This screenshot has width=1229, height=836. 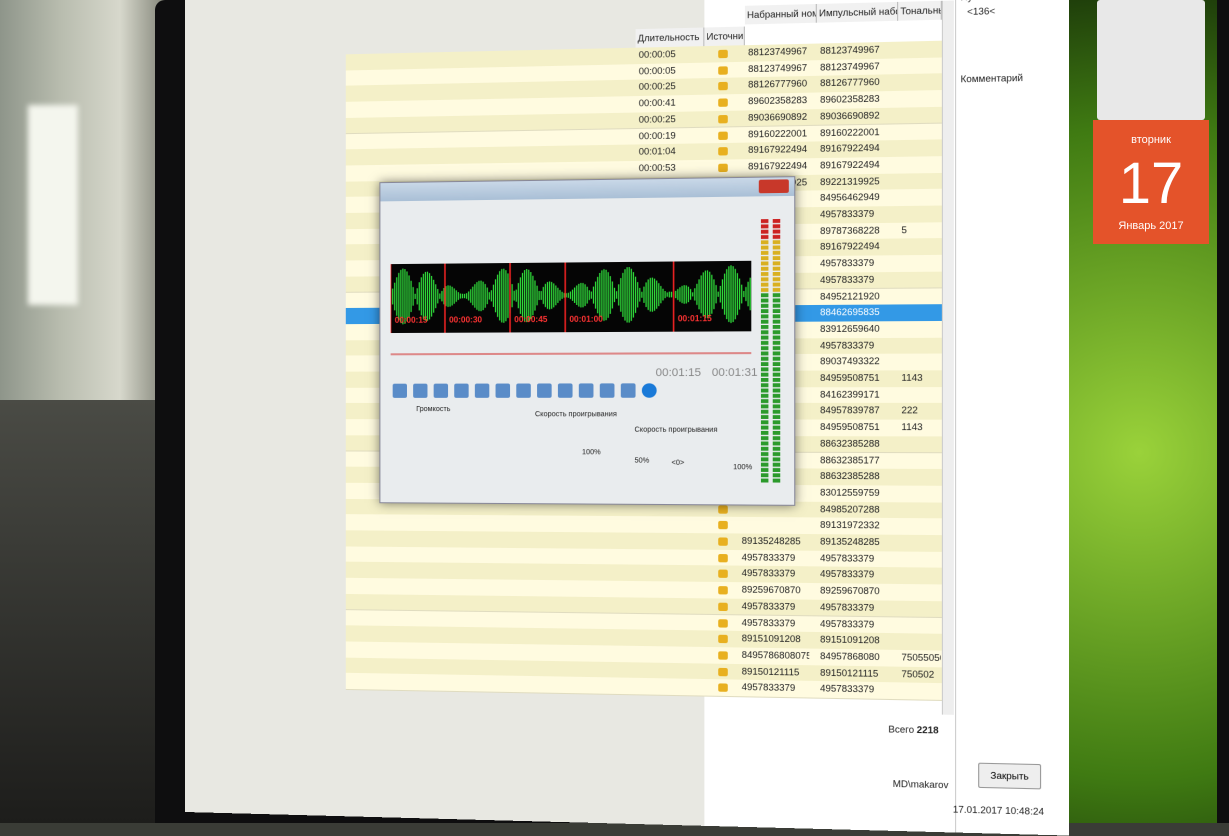 I want to click on day: 17, so click(x=1151, y=183).